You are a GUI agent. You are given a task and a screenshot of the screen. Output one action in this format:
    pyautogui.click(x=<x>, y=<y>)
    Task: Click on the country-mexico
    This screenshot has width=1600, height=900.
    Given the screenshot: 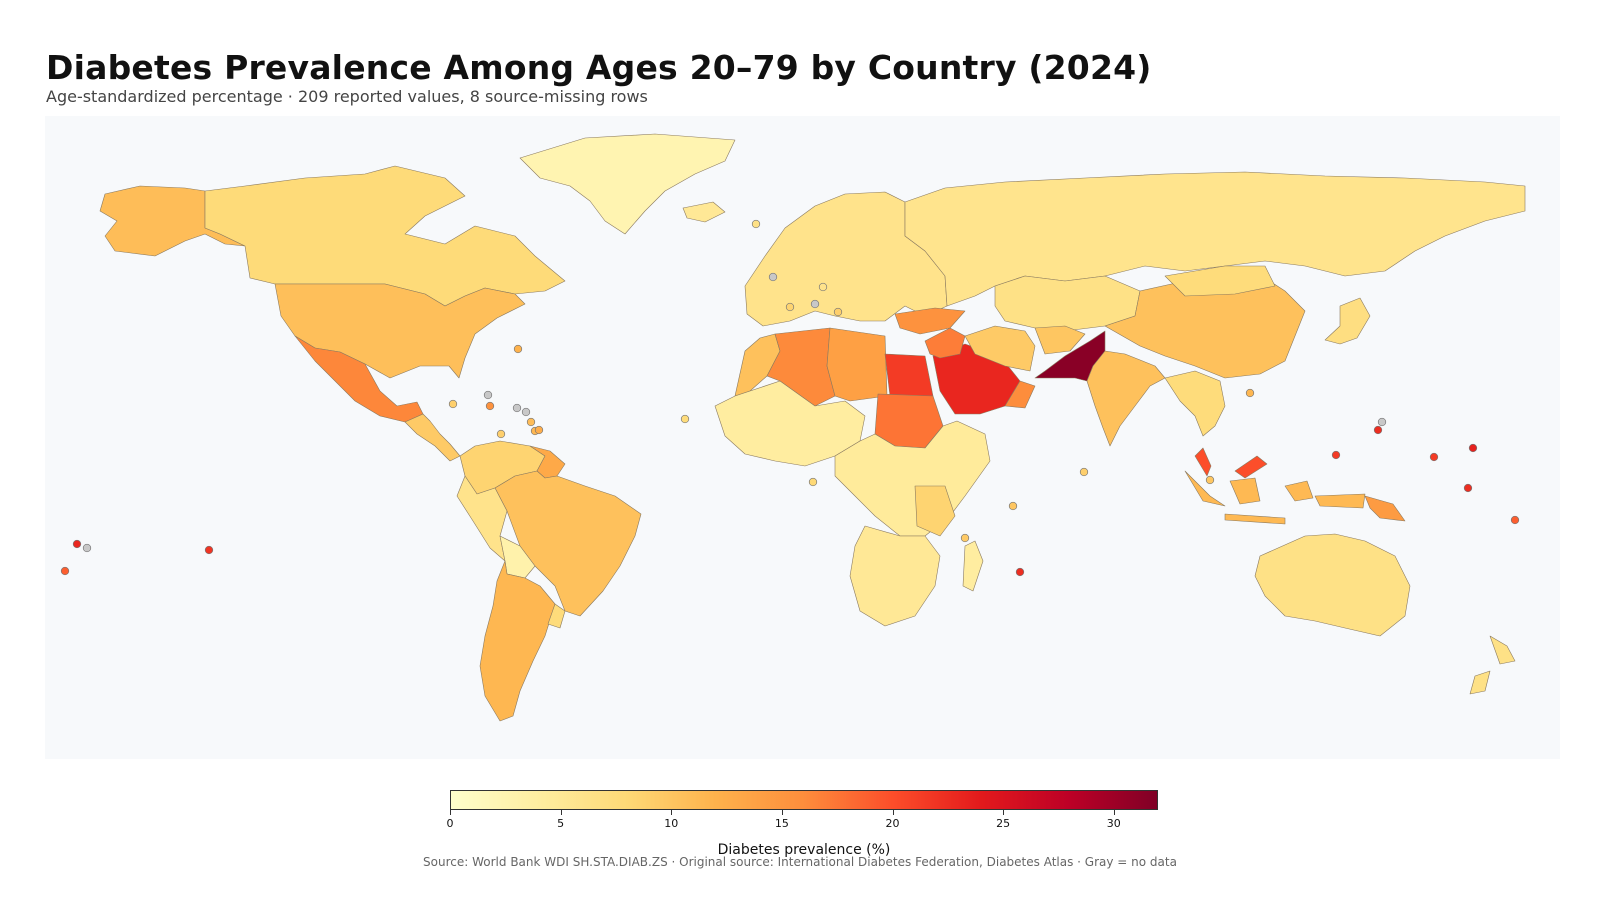 What is the action you would take?
    pyautogui.click(x=359, y=379)
    